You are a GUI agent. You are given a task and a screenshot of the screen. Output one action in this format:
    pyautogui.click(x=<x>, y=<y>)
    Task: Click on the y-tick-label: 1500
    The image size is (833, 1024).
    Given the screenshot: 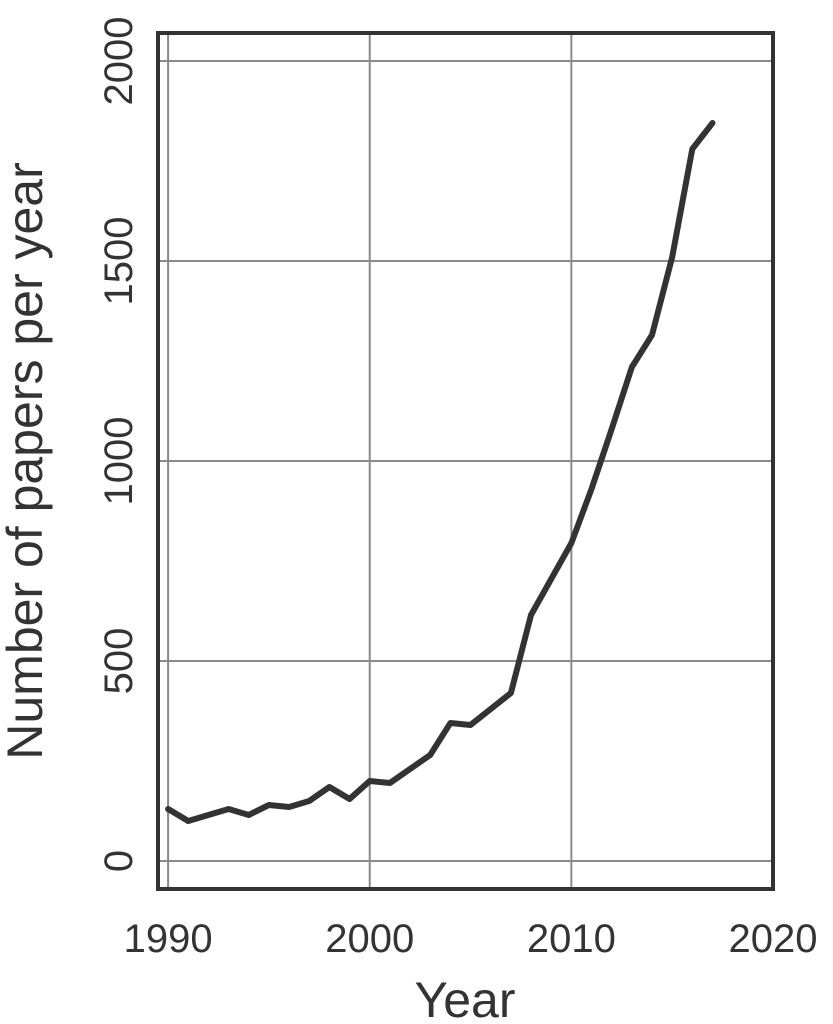 What is the action you would take?
    pyautogui.click(x=119, y=261)
    